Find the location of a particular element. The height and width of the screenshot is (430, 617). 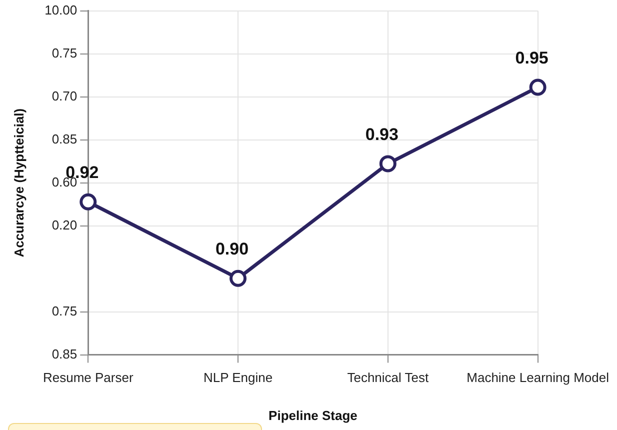

x-tick-label: Technical Test is located at coordinates (388, 378).